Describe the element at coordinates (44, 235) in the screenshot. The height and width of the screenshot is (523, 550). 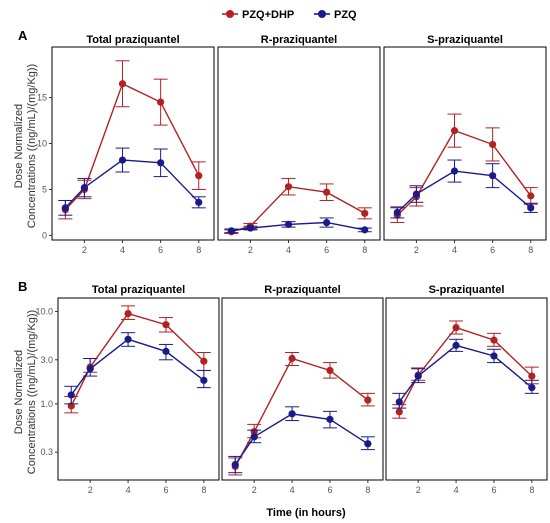
I see `y-tick-label: 0` at that location.